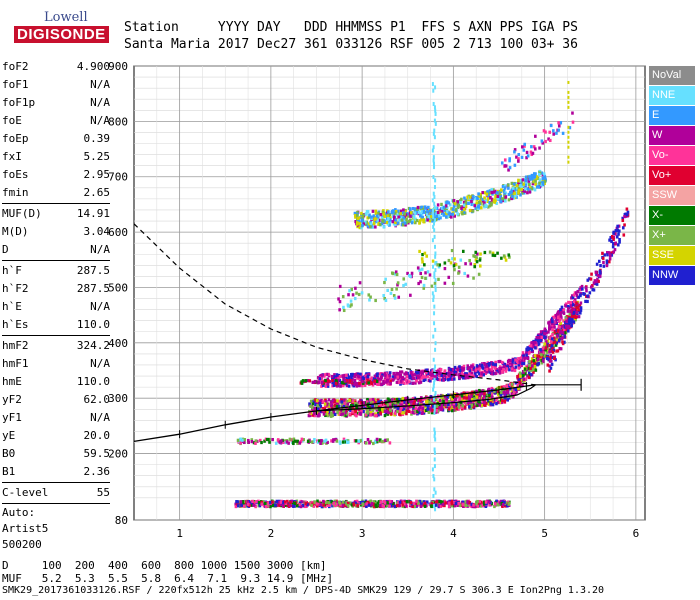  What do you see at coordinates (118, 177) in the screenshot?
I see `y-tick-label: 700` at bounding box center [118, 177].